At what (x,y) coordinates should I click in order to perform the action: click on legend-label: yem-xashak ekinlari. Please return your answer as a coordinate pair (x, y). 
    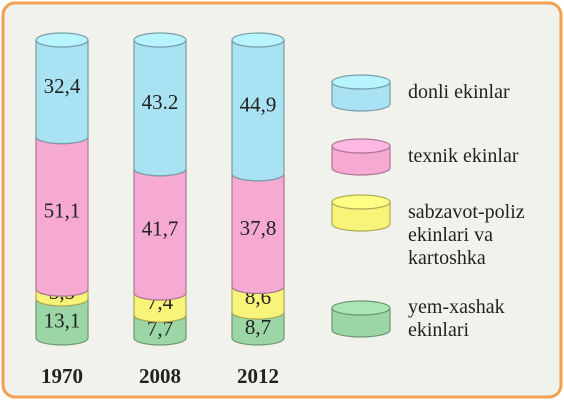
    Looking at the image, I should click on (456, 318).